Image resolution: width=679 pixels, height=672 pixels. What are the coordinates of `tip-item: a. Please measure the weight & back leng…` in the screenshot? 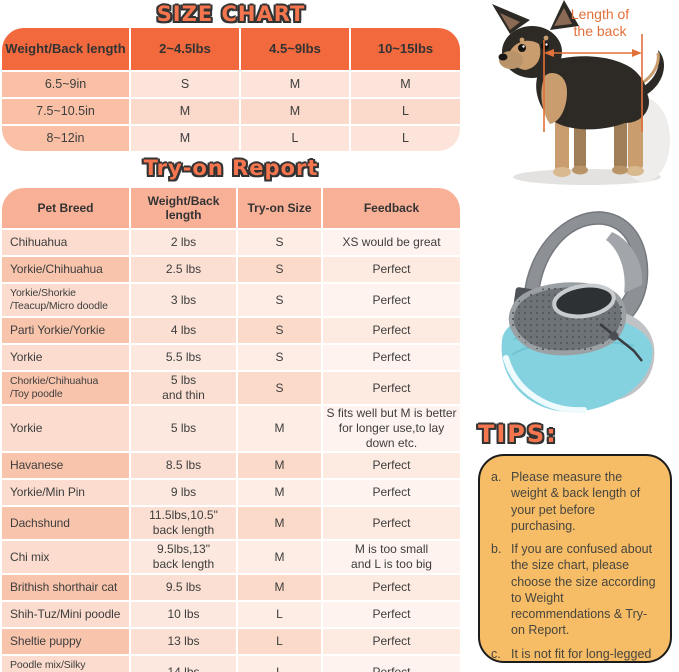 It's located at (576, 501).